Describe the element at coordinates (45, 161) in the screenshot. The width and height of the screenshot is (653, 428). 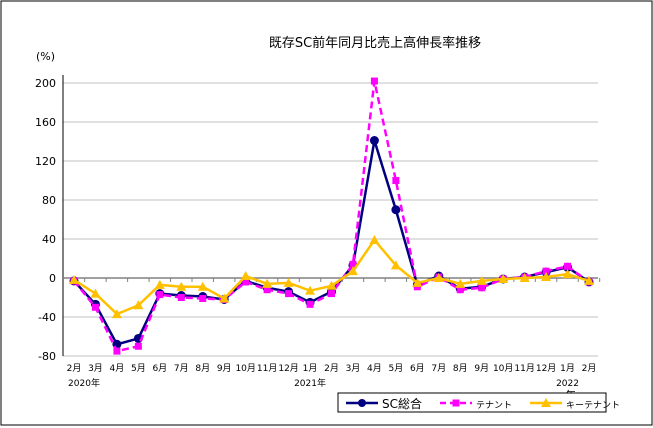
I see `y-tick-label: 120` at that location.